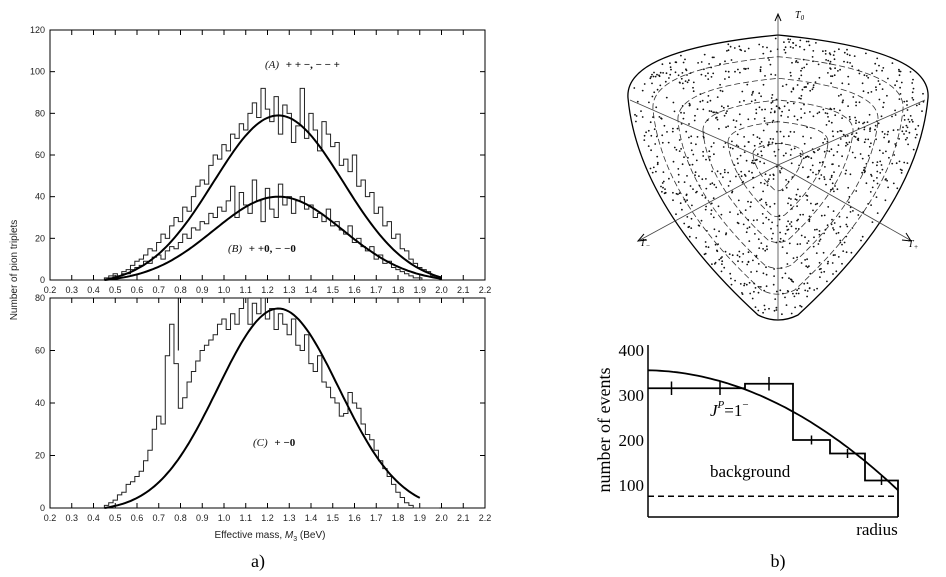 This screenshot has height=577, width=946. I want to click on x-tick-label: 1.6, so click(354, 290).